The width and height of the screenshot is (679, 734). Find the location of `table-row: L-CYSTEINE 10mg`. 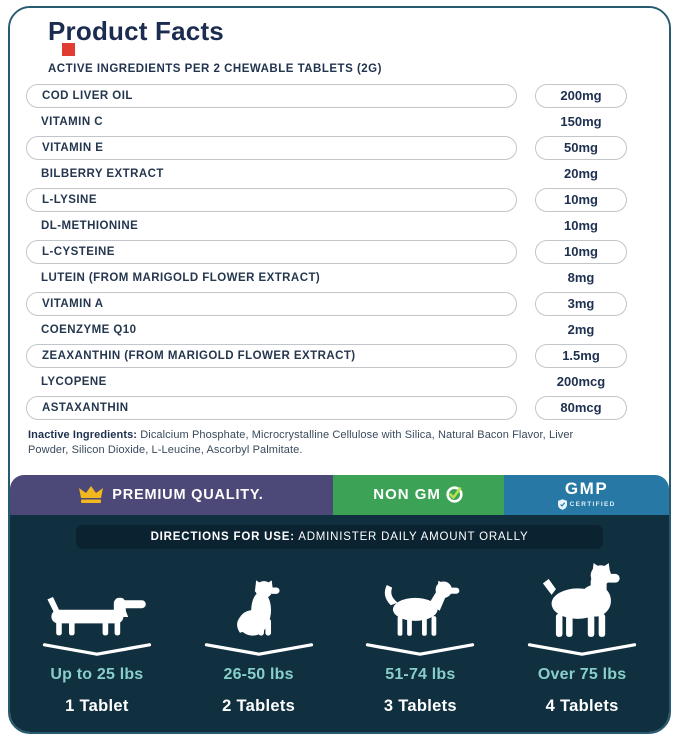

table-row: L-CYSTEINE 10mg is located at coordinates (326, 251).